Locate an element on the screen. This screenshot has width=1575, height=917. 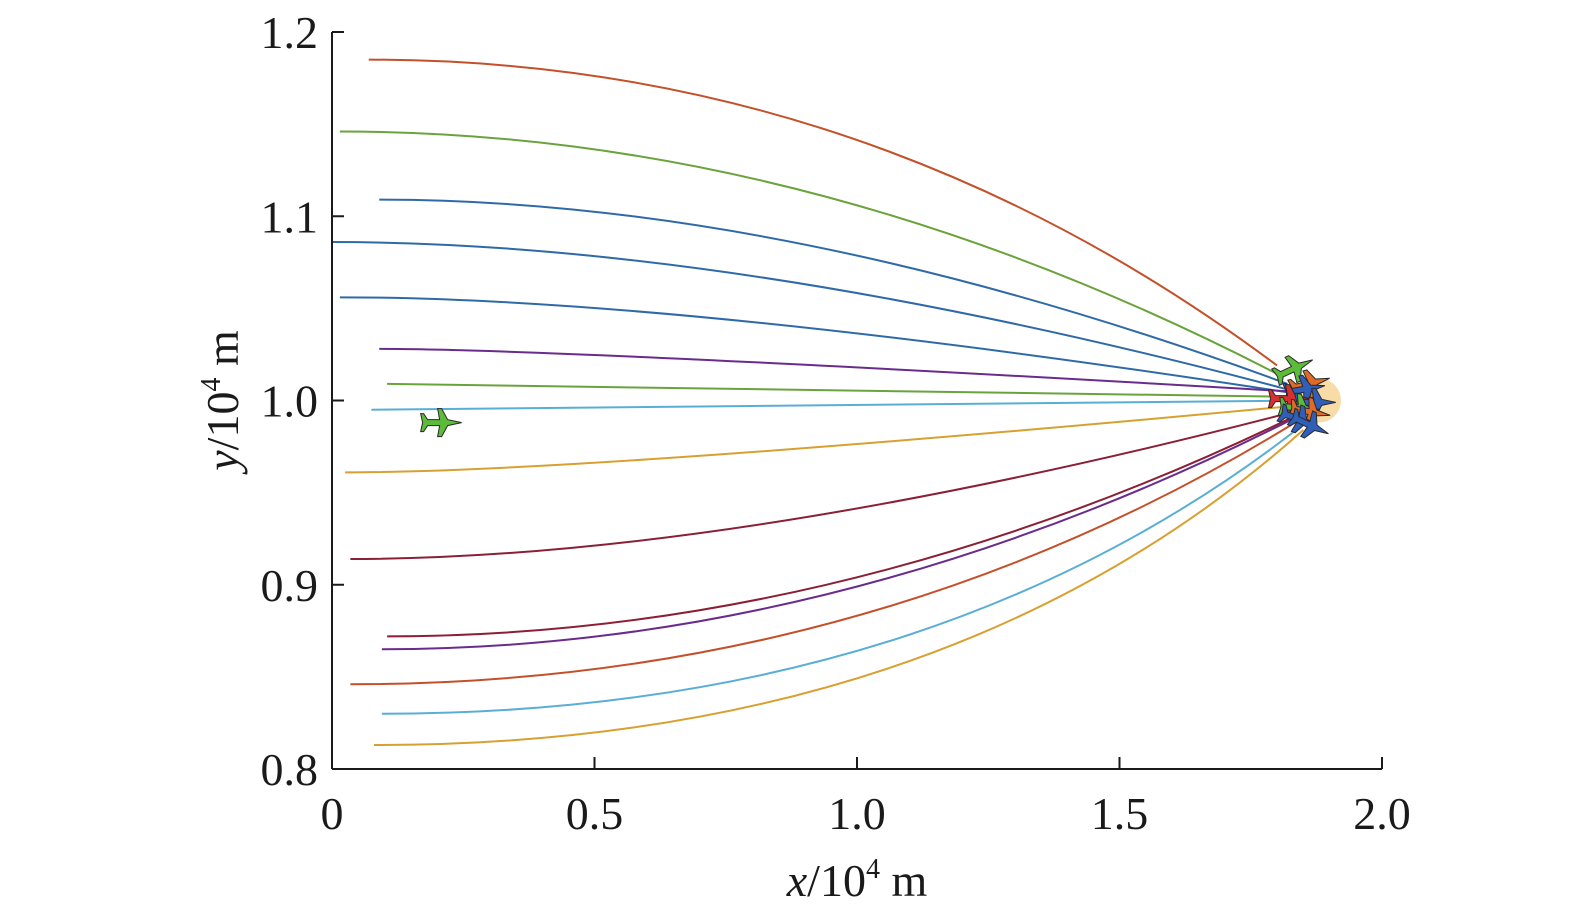
x-axis-var: x is located at coordinates (797, 880).